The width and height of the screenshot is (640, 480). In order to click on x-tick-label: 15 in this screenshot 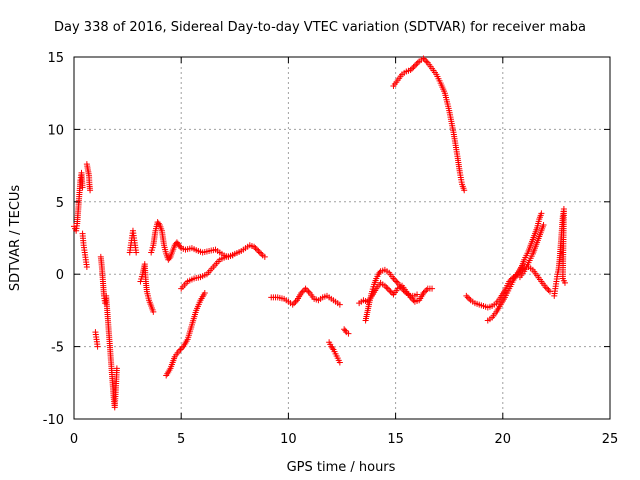, I will do `click(395, 439)`.